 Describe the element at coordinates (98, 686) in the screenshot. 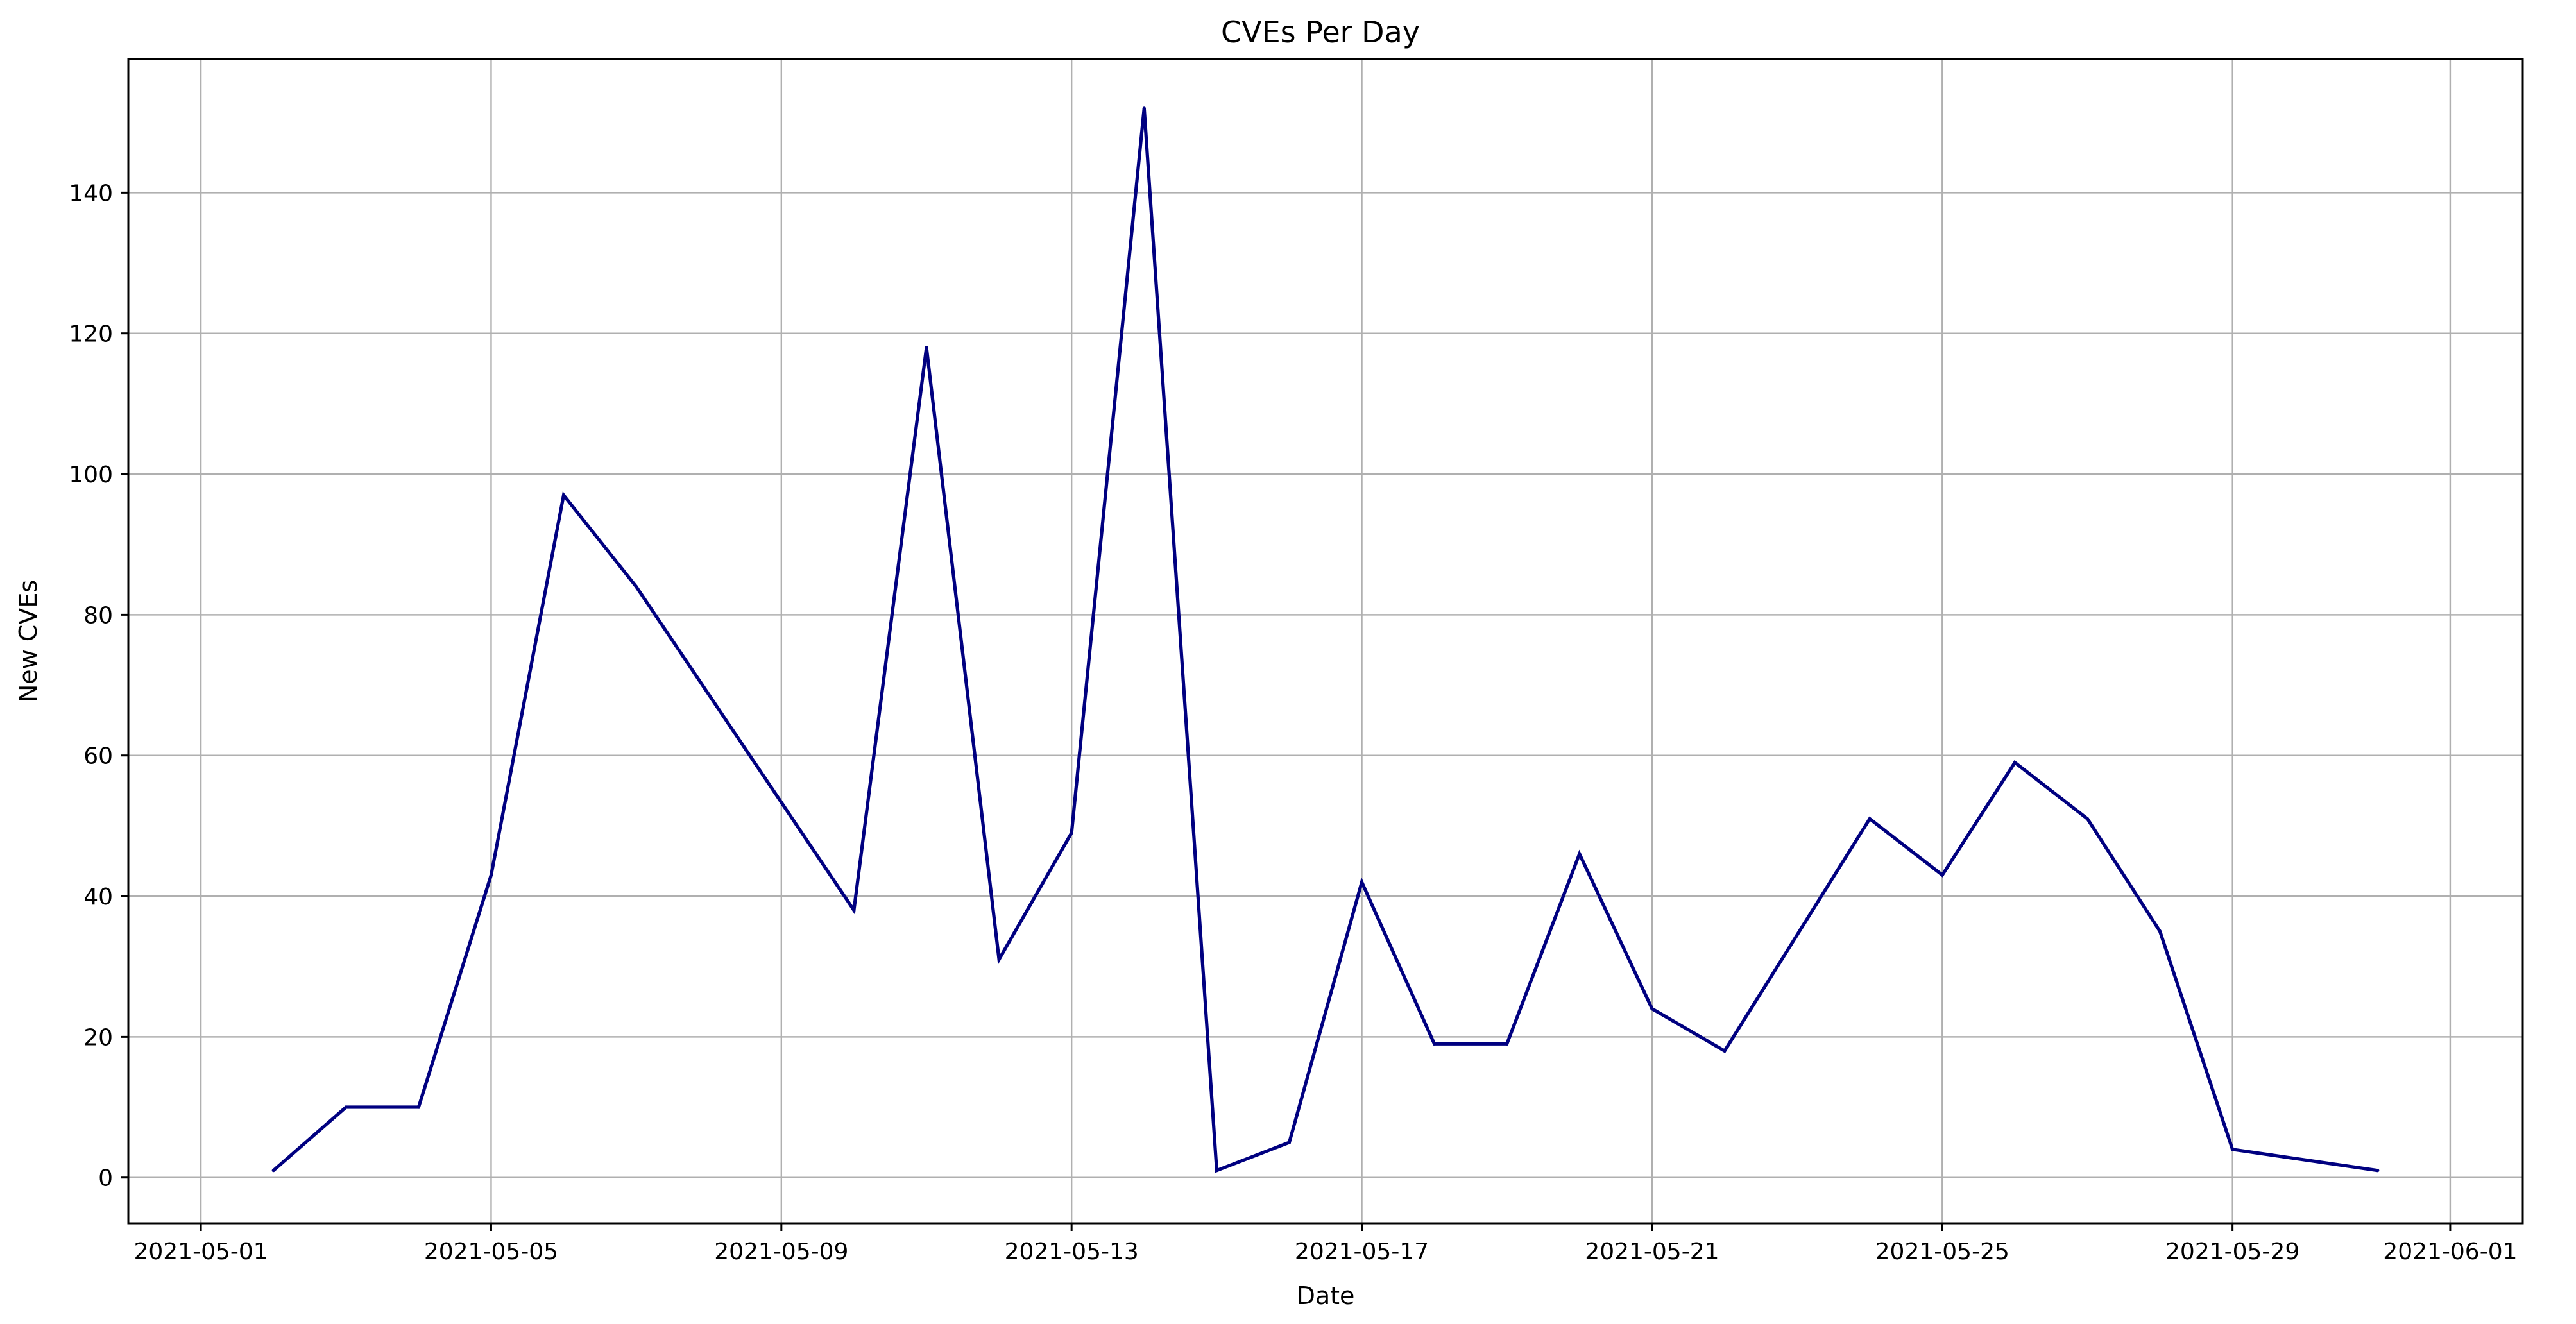

I see `y-axis-ticks: 0 20 40 60 80 100 120 140` at that location.